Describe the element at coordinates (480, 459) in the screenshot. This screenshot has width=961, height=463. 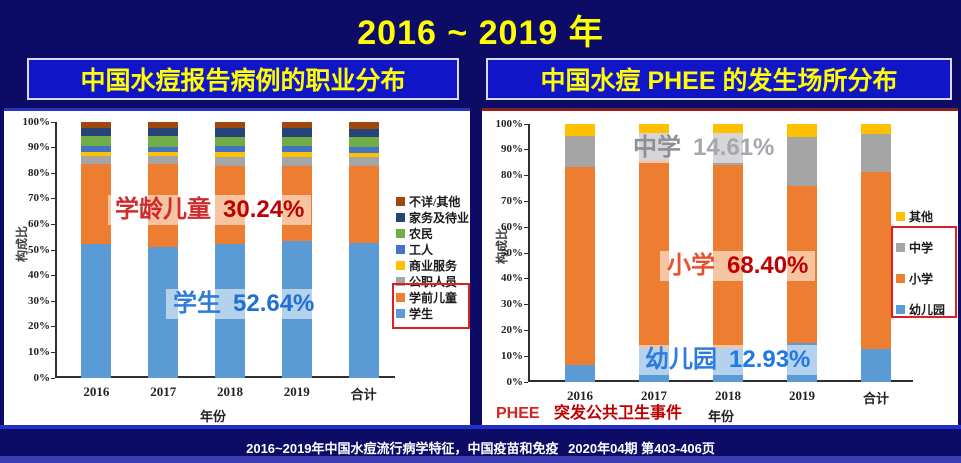
I see `bottom-strip` at that location.